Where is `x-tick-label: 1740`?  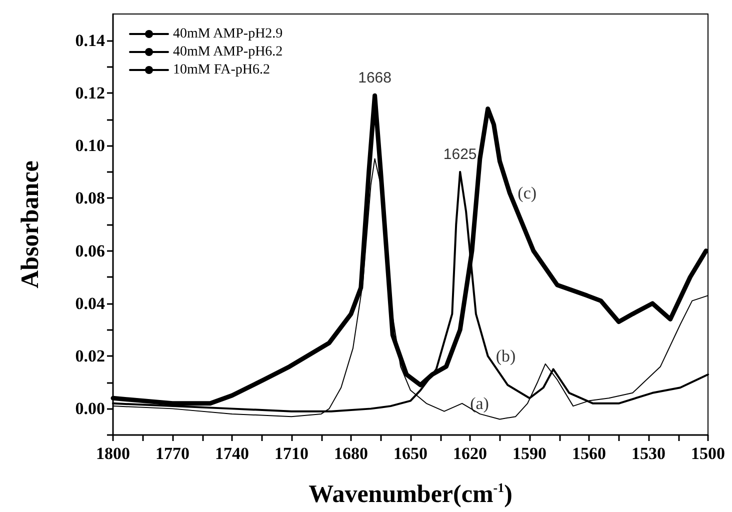 x-tick-label: 1740 is located at coordinates (232, 453).